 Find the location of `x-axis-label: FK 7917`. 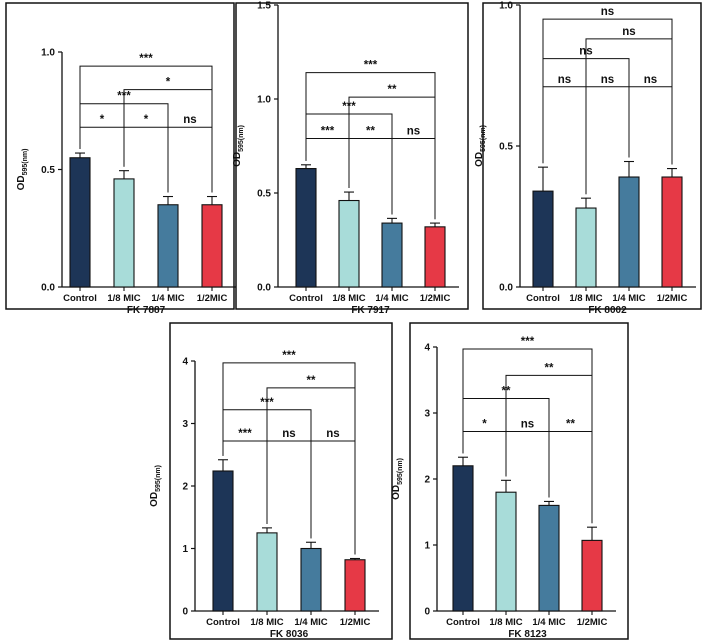

x-axis-label: FK 7917 is located at coordinates (370, 310).